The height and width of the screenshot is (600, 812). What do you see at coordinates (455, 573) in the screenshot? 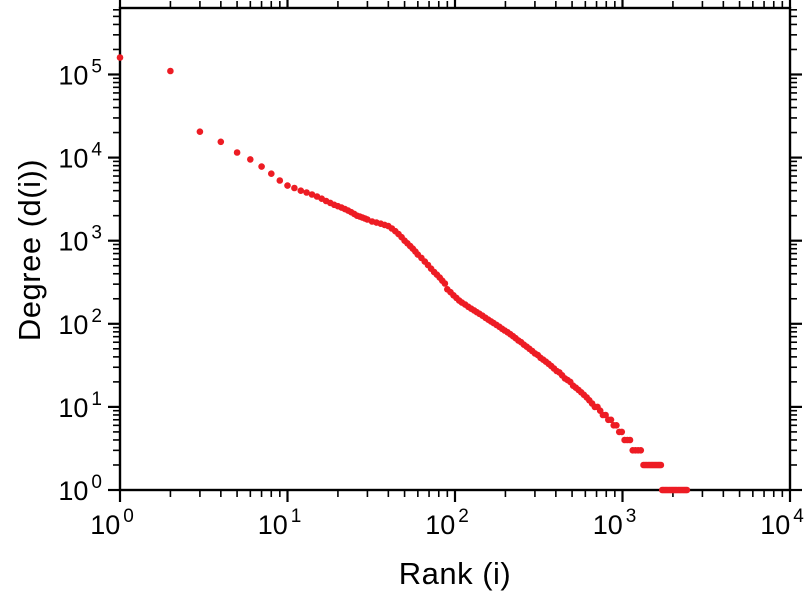
I see `x-axis-title: Rank (i)` at bounding box center [455, 573].